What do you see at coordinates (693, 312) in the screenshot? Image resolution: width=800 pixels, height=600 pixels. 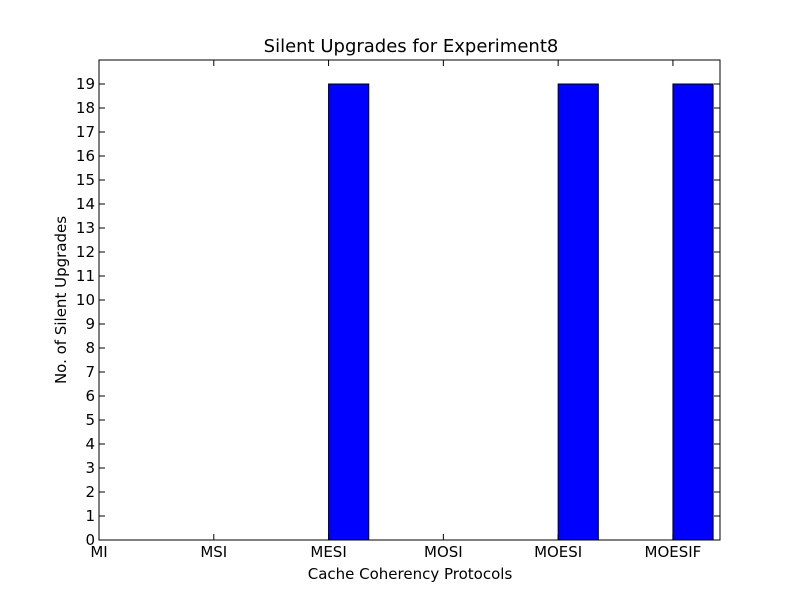 I see `bar-moesif` at bounding box center [693, 312].